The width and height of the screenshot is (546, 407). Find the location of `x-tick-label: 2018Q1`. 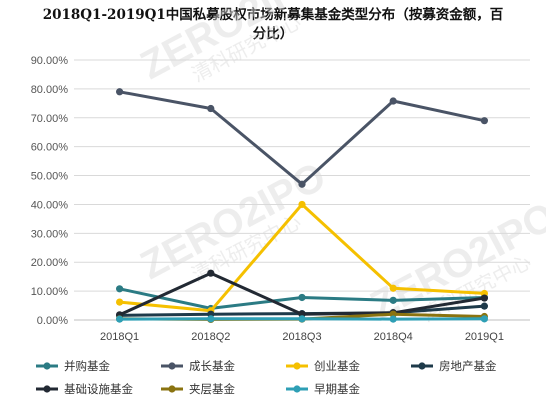

x-tick-label: 2018Q1 is located at coordinates (119, 337).